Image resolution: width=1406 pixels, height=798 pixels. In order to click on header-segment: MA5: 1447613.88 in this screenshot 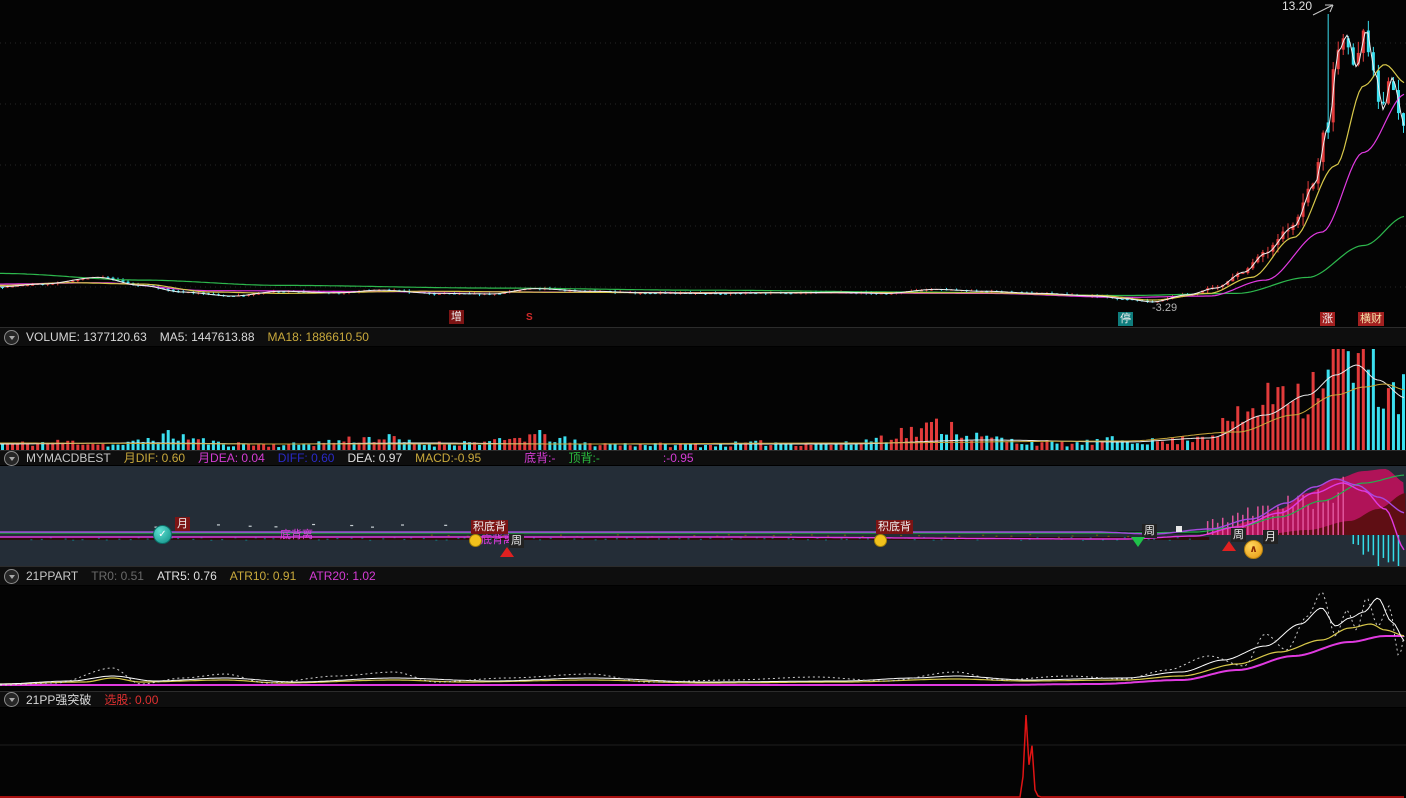, I will do `click(207, 337)`.